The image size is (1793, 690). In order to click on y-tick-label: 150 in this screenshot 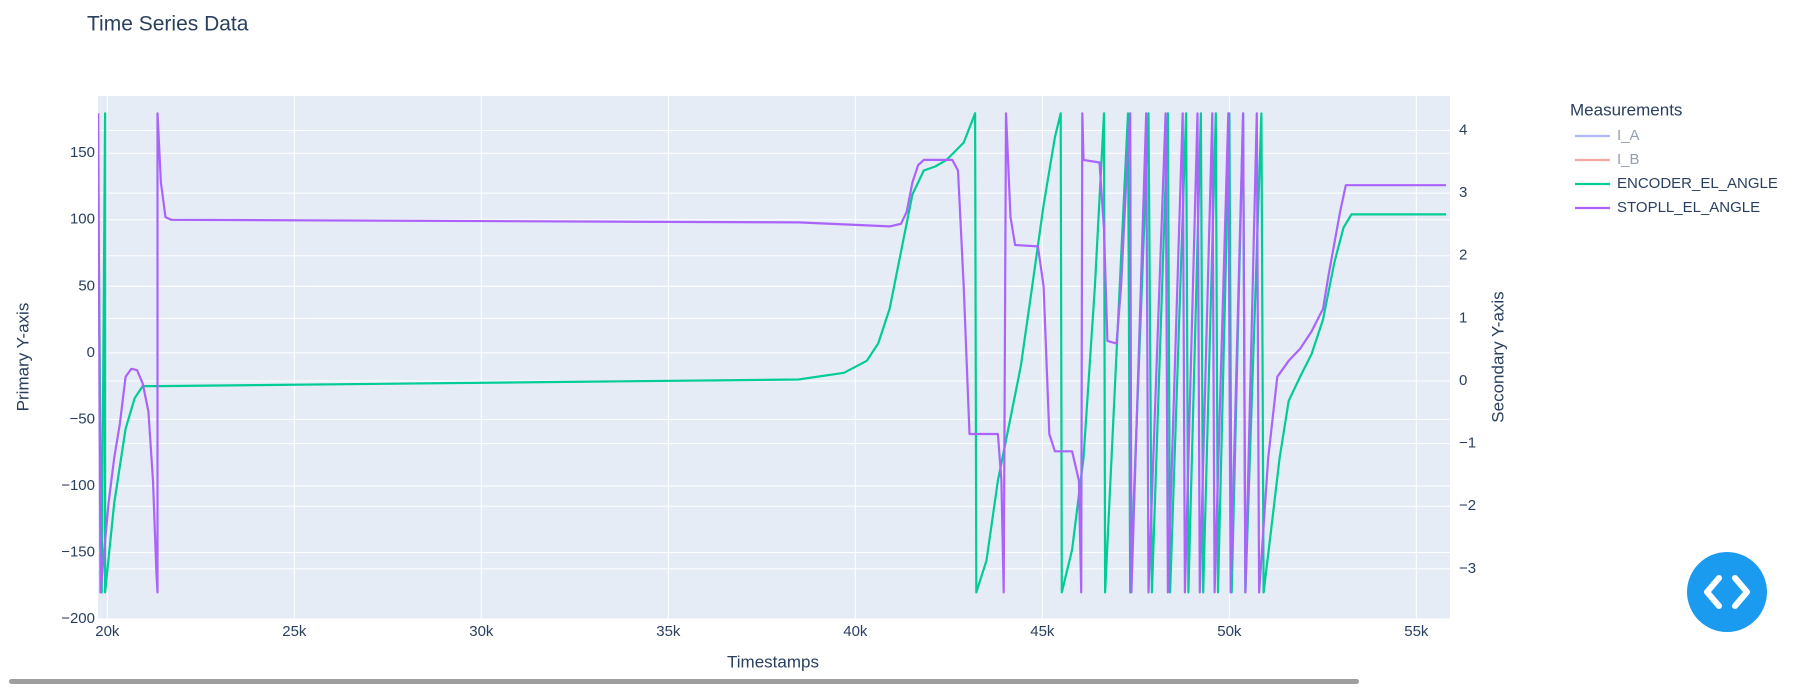, I will do `click(82, 152)`.